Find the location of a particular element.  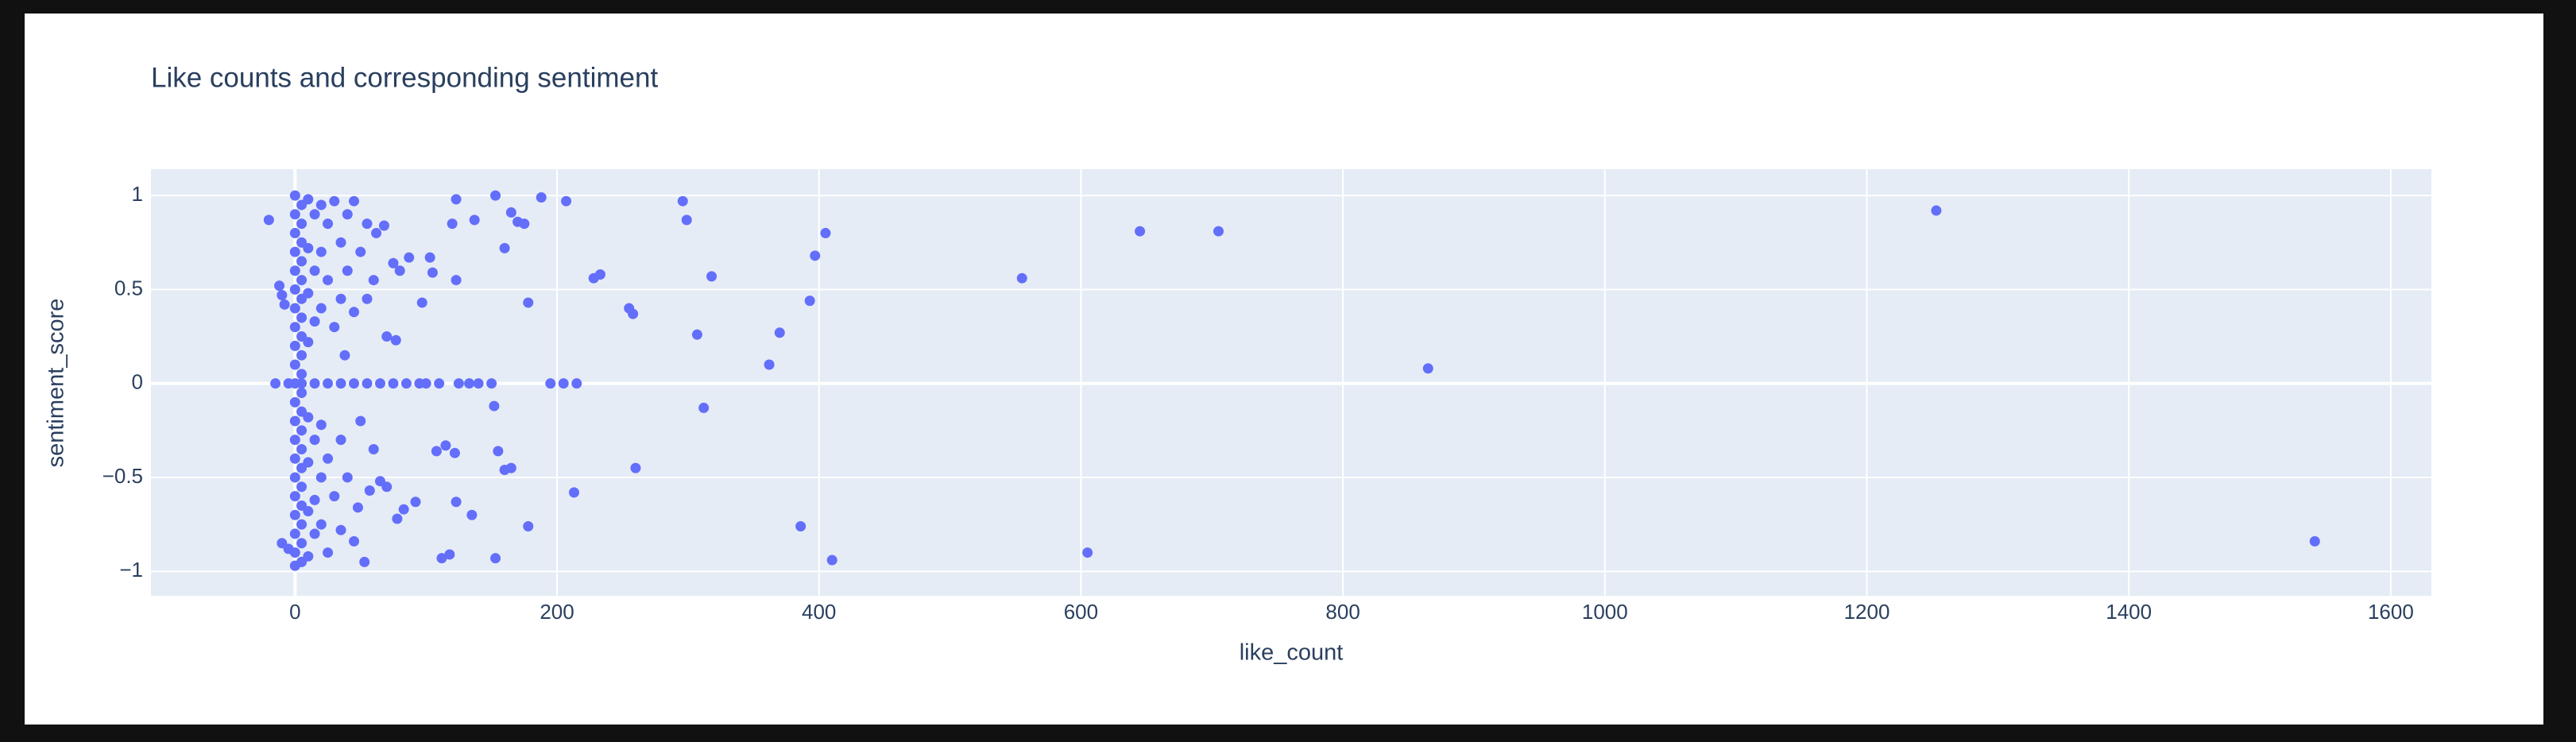

x-tick-label: 1000 is located at coordinates (1605, 612).